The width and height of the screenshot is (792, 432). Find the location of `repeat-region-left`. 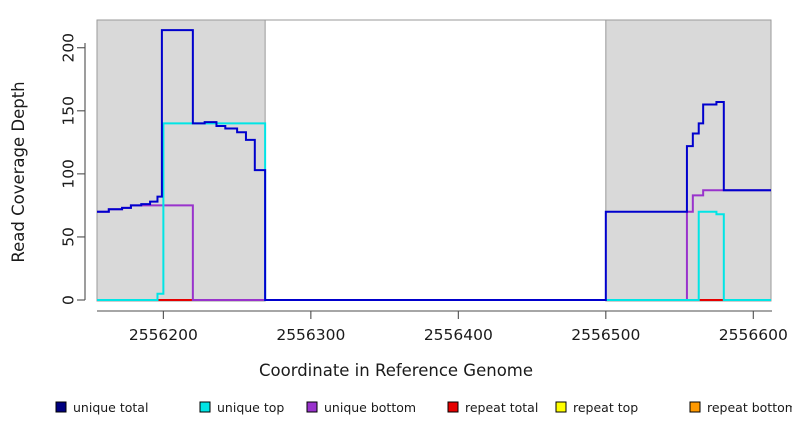

repeat-region-left is located at coordinates (181, 160).